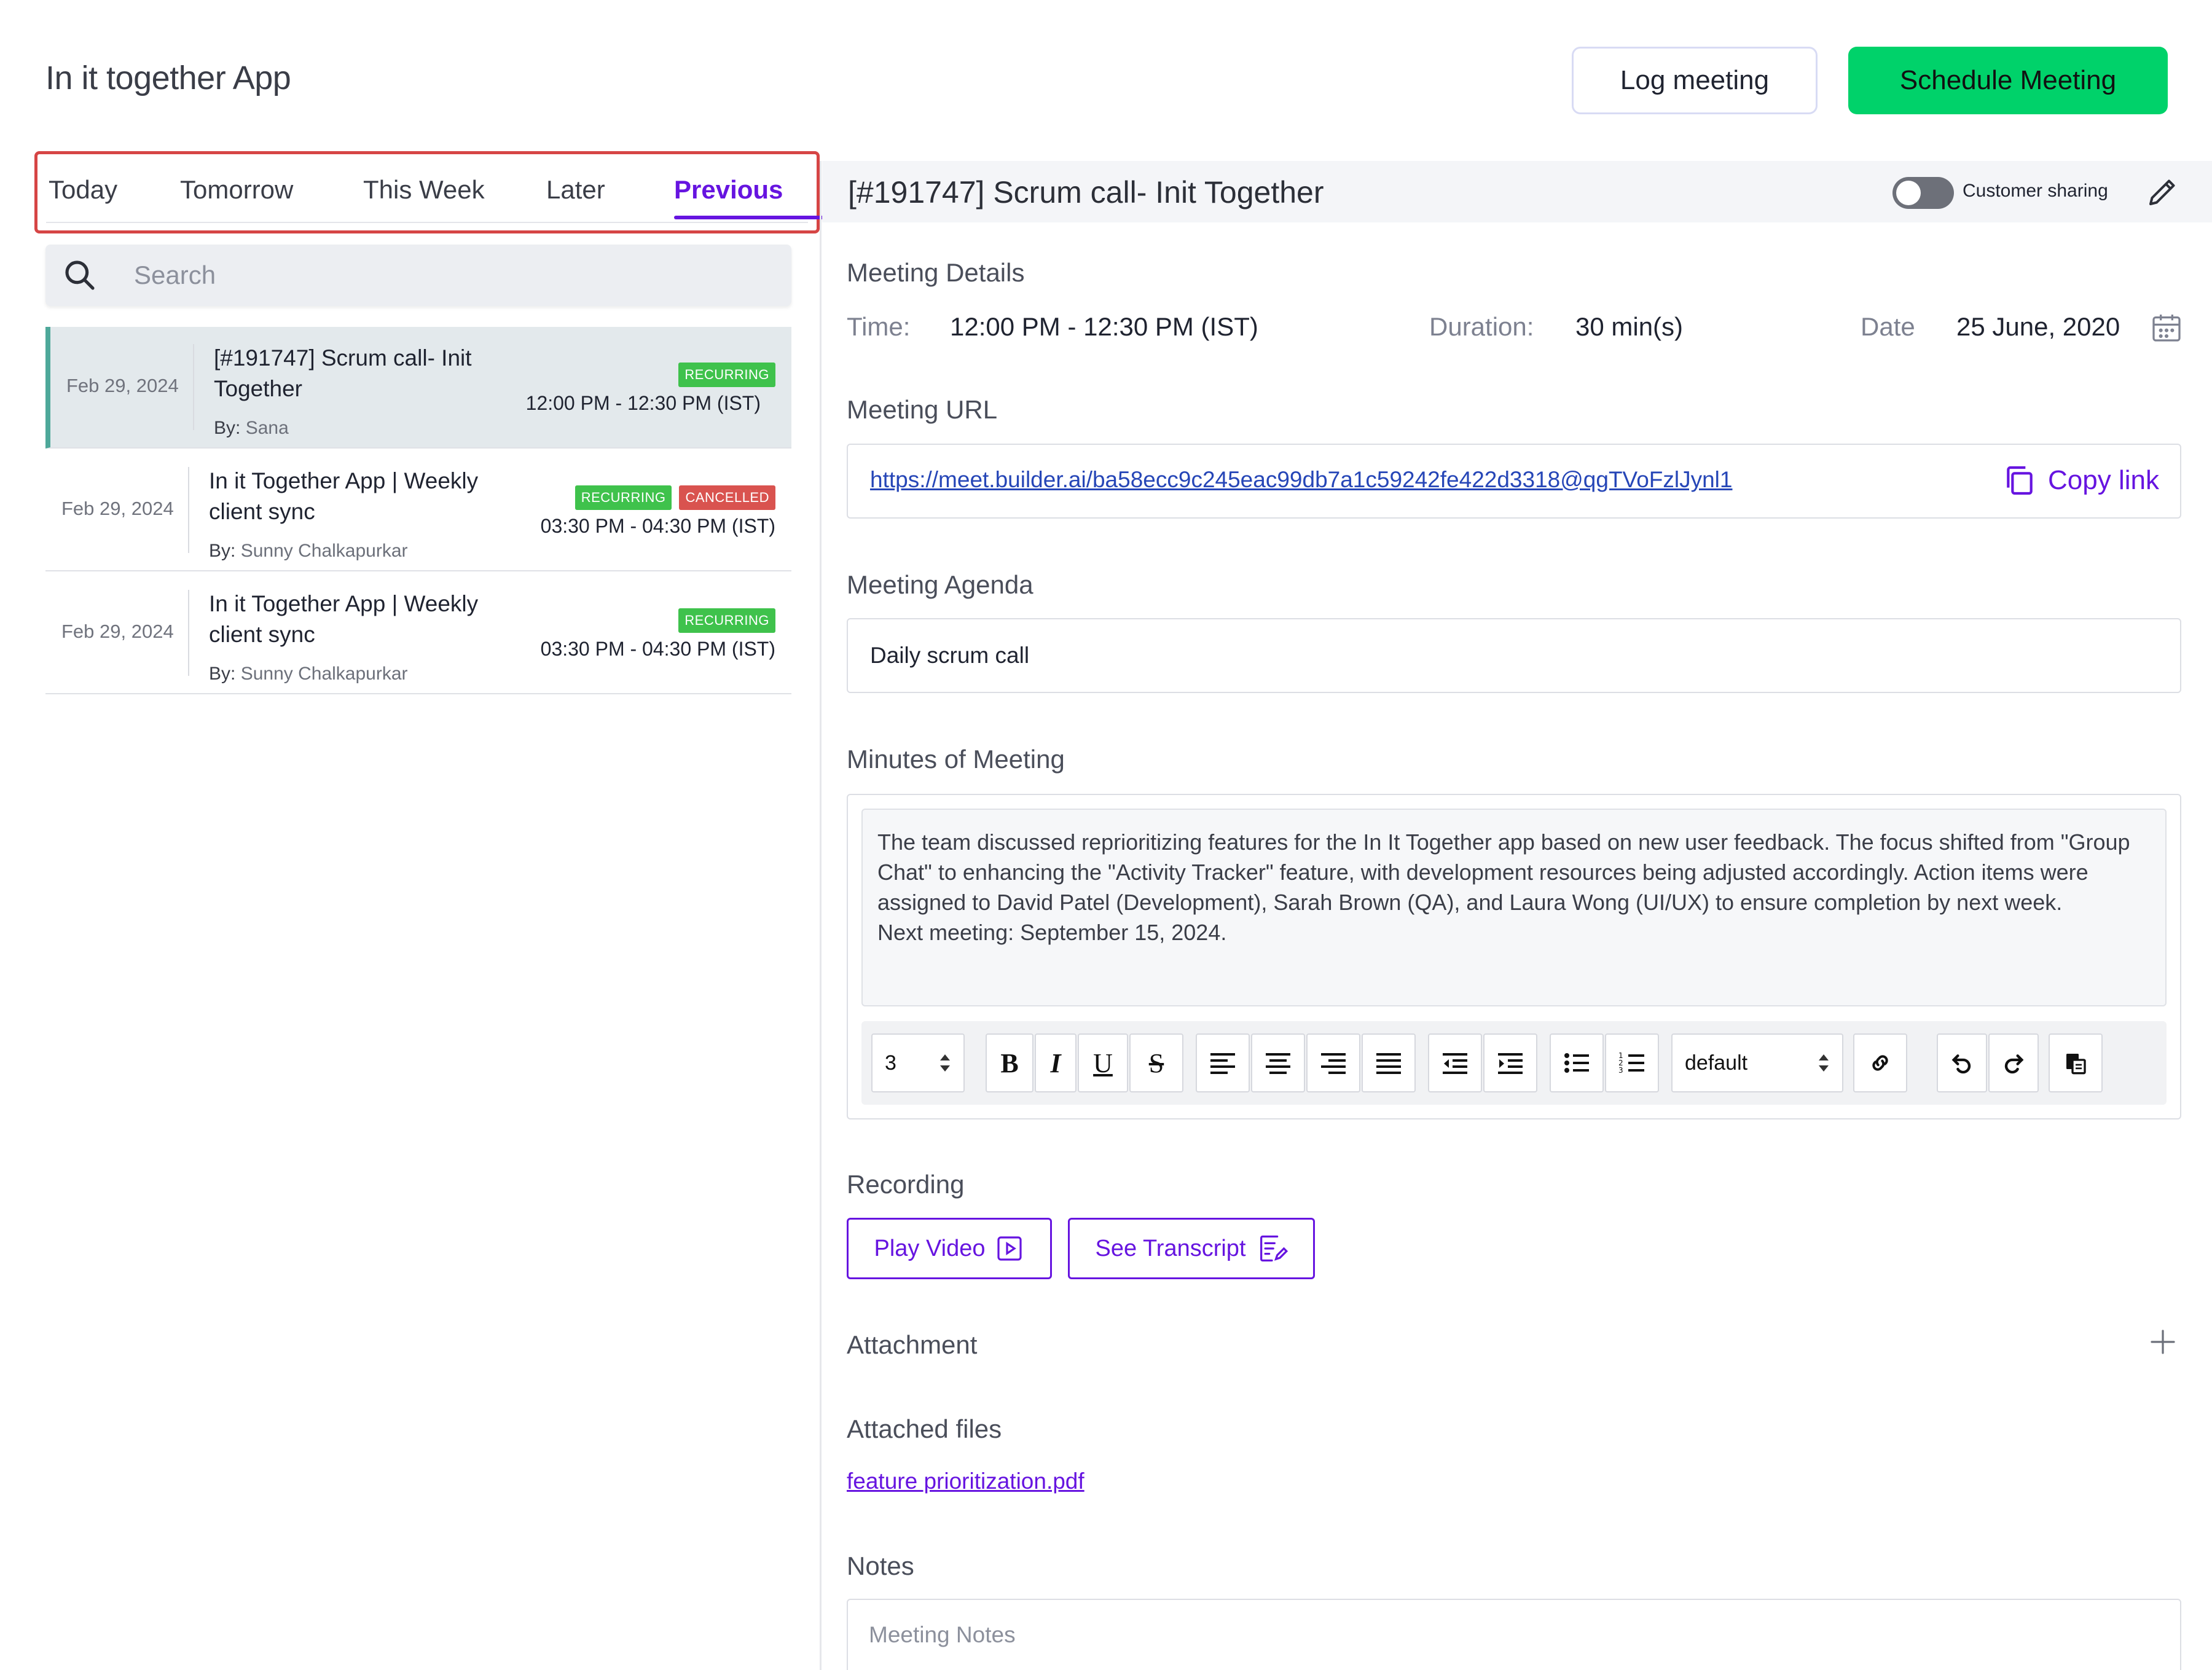 The height and width of the screenshot is (1670, 2212). I want to click on tab-this-week: This Week, so click(424, 189).